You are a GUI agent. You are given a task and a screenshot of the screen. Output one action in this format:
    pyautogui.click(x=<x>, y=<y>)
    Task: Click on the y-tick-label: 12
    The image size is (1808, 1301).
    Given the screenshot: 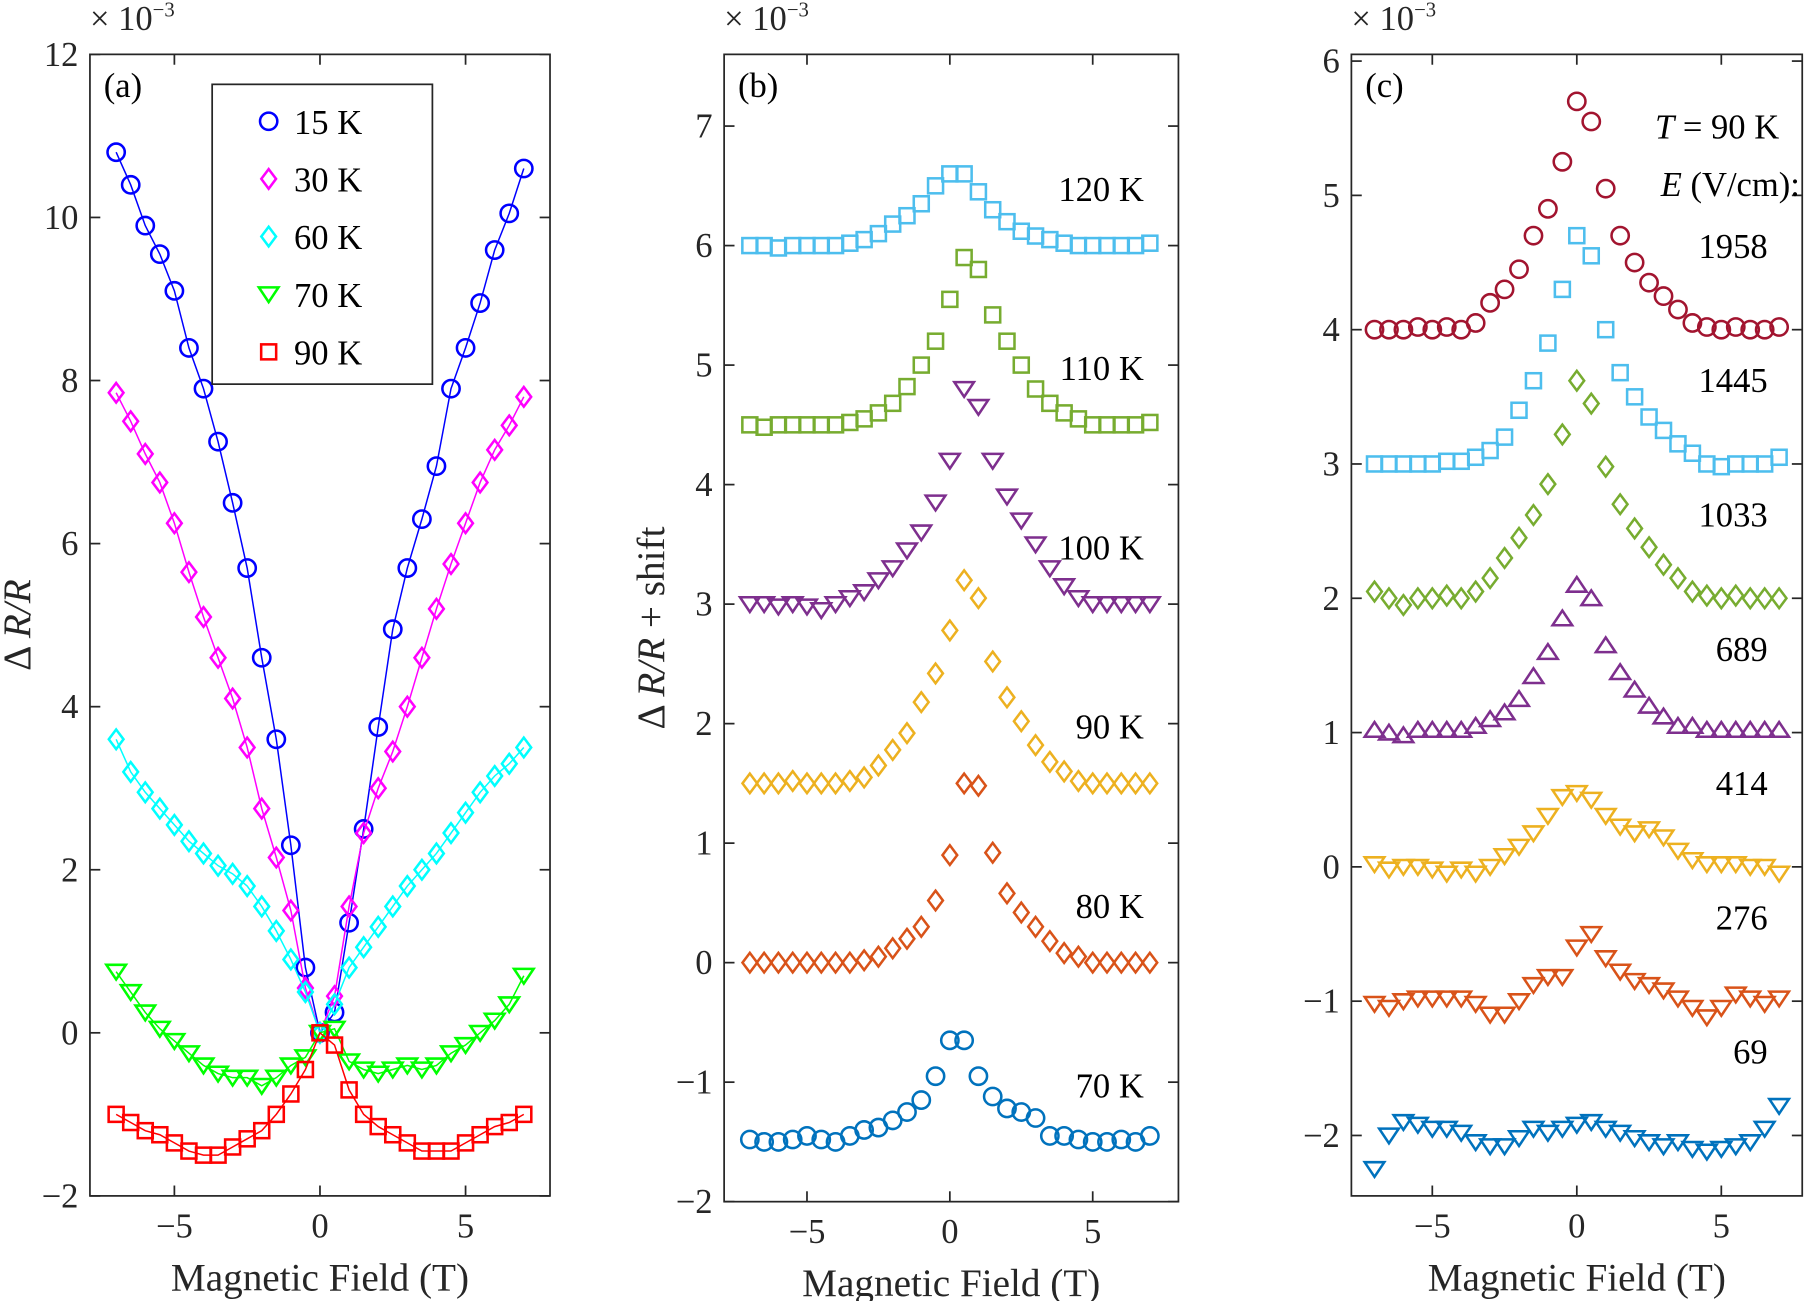 What is the action you would take?
    pyautogui.click(x=61, y=55)
    